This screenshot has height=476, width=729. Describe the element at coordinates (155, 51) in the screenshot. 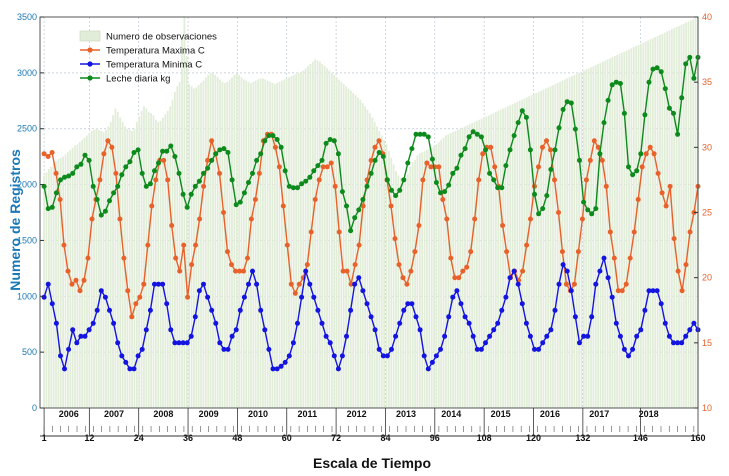

I see `legend-label: Temperatura Maxima C` at that location.